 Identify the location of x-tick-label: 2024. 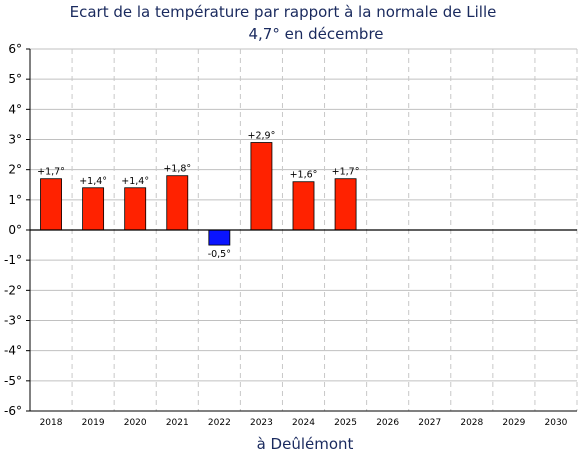
(303, 423).